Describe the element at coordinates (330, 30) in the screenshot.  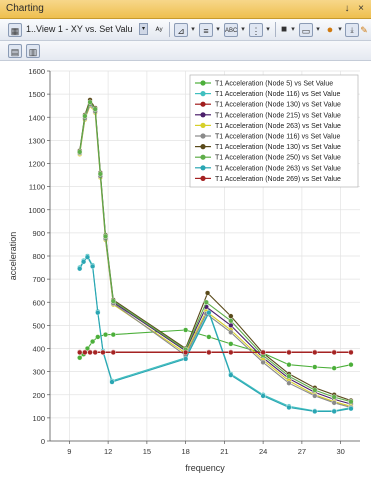
I see `color-icon: ●` at that location.